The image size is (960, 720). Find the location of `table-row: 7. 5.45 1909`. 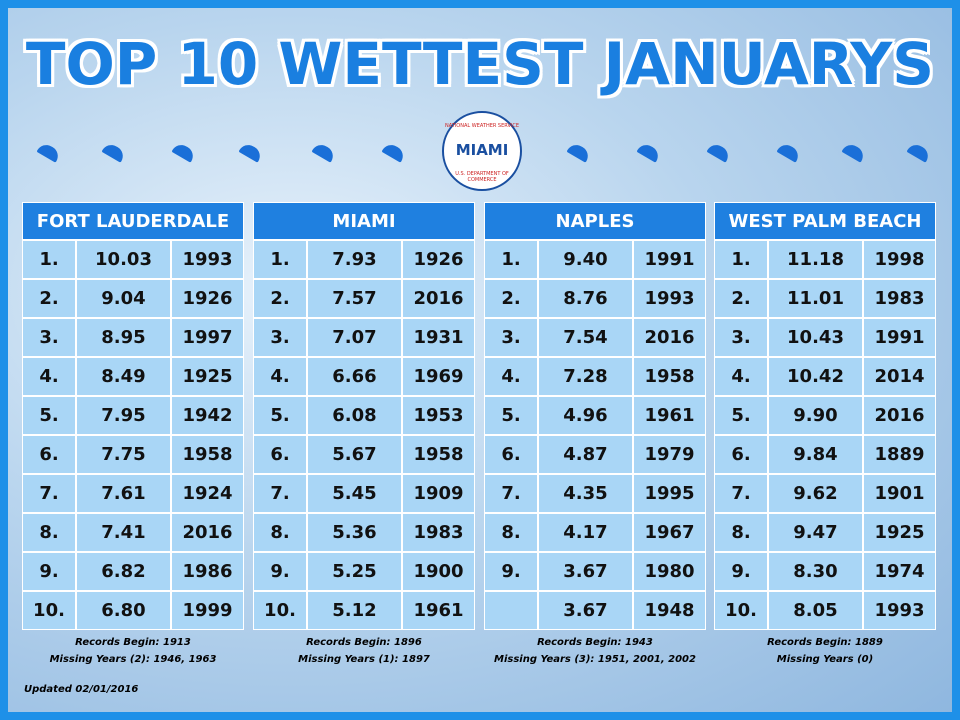

table-row: 7. 5.45 1909 is located at coordinates (364, 493).